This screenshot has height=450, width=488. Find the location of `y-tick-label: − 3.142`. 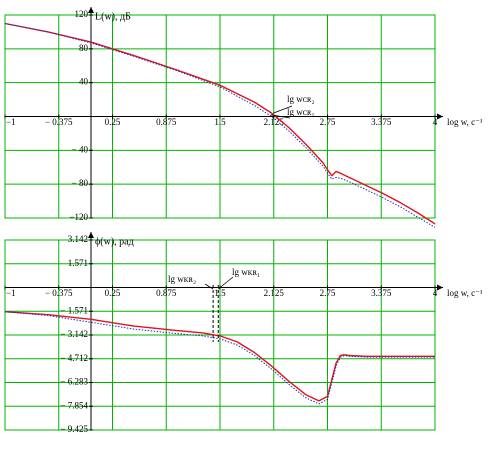

y-tick-label: − 3.142 is located at coordinates (74, 334).